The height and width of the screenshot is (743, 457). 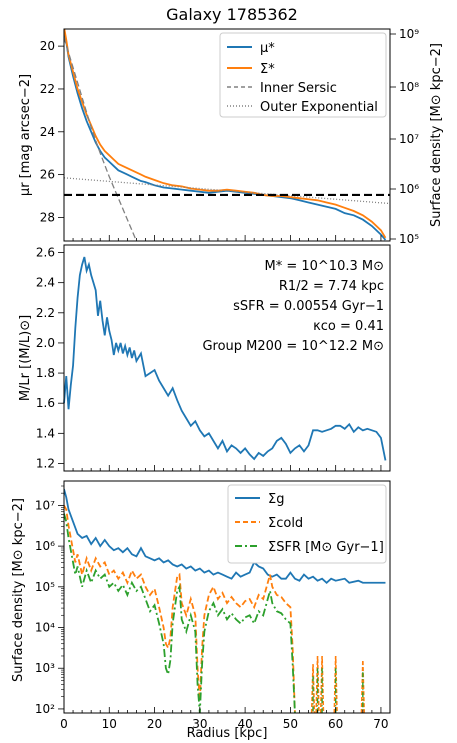 I want to click on top-rtick-label: 10⁸, so click(x=409, y=87).